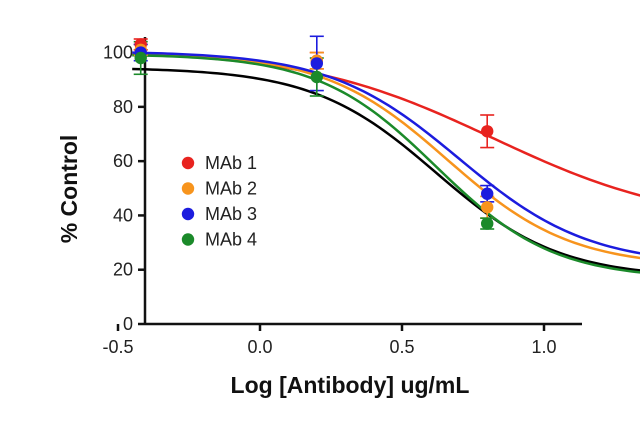  I want to click on y-tick-label: 20, so click(123, 270).